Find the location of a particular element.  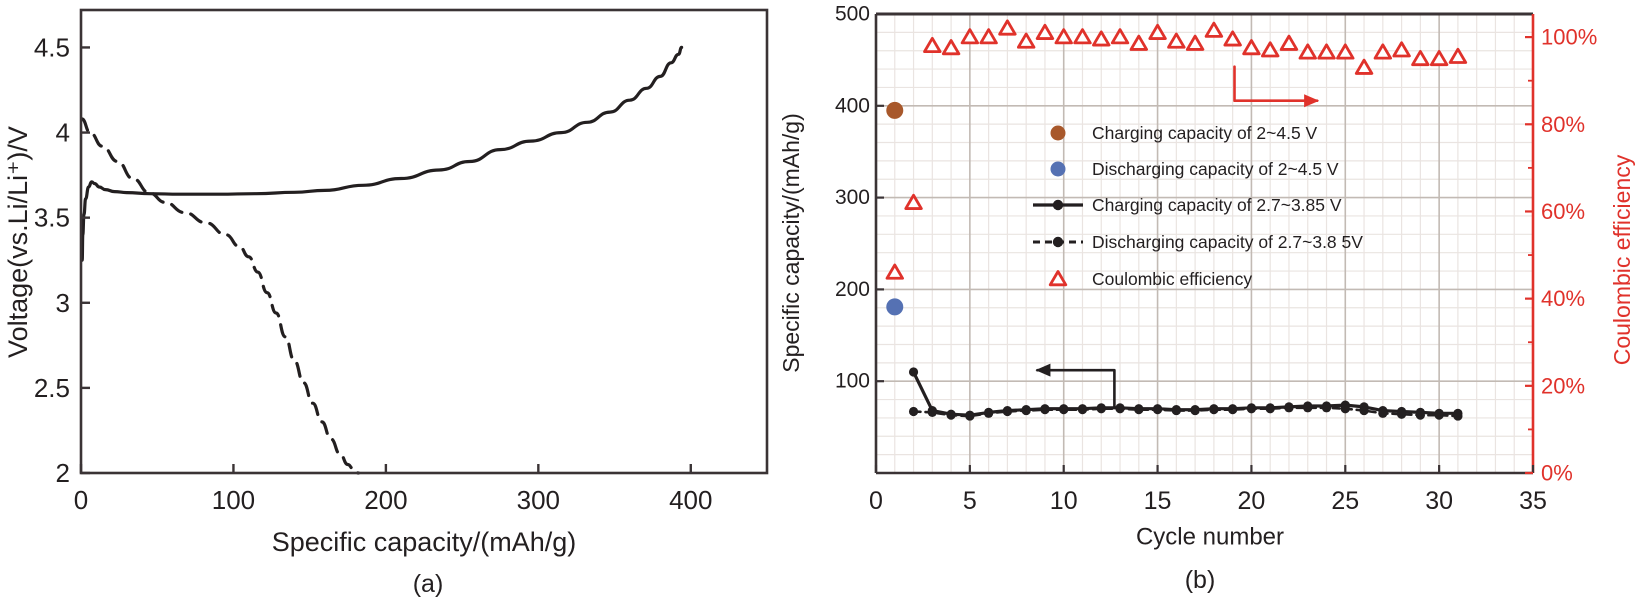

panel-a-x-tick-label: 100 is located at coordinates (233, 500).